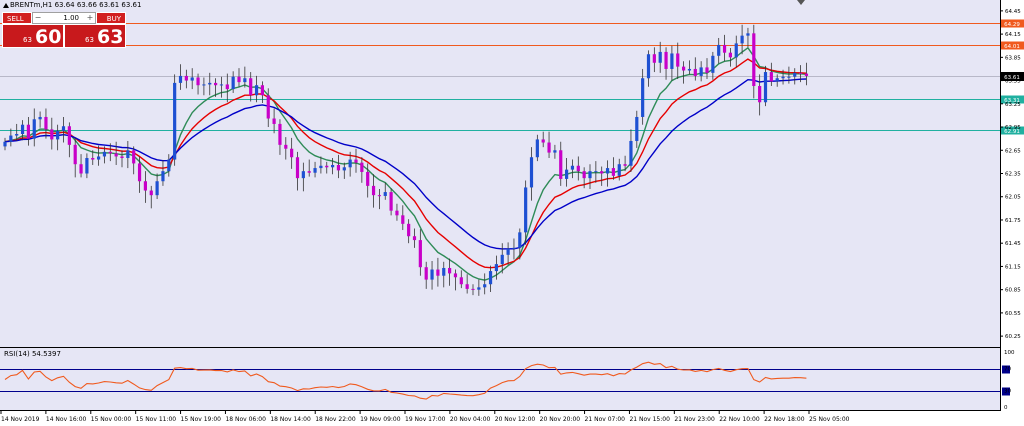 This screenshot has width=1024, height=426. What do you see at coordinates (111, 18) in the screenshot?
I see `buy-button: BUY` at bounding box center [111, 18].